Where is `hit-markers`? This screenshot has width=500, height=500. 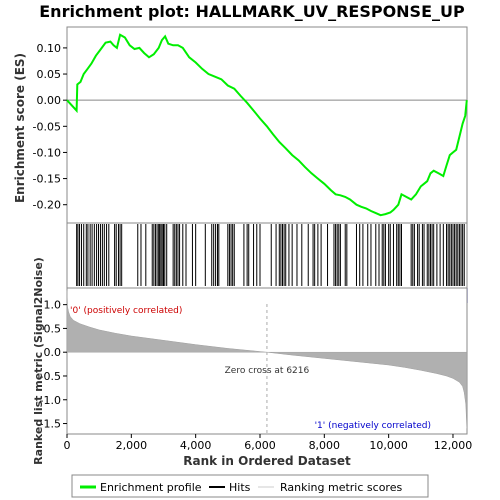
hit-markers is located at coordinates (270, 255).